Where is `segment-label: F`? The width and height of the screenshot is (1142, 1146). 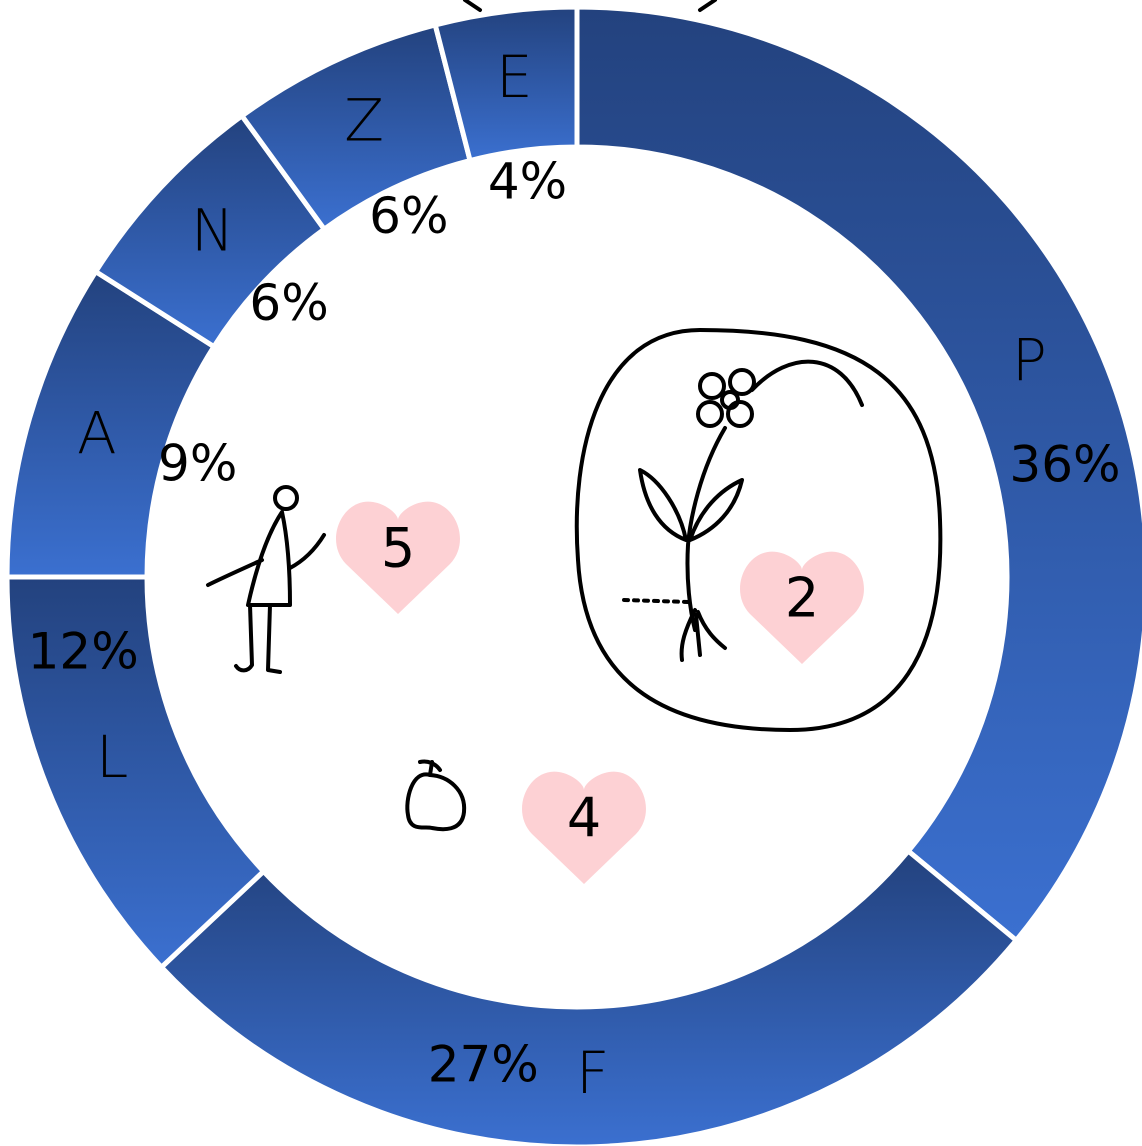
segment-label: F is located at coordinates (592, 1073).